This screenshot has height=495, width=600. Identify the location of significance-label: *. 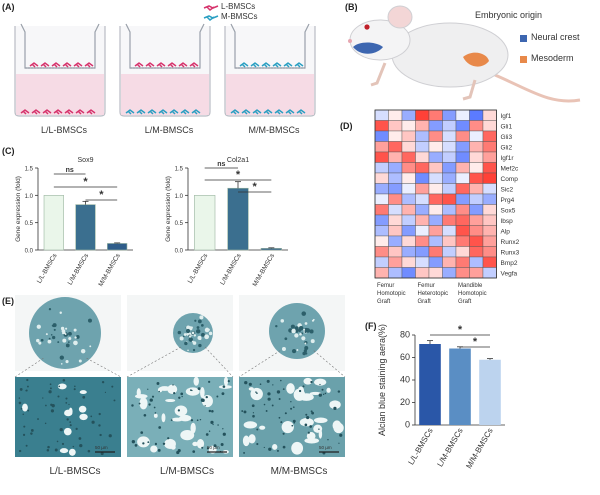
(460, 330).